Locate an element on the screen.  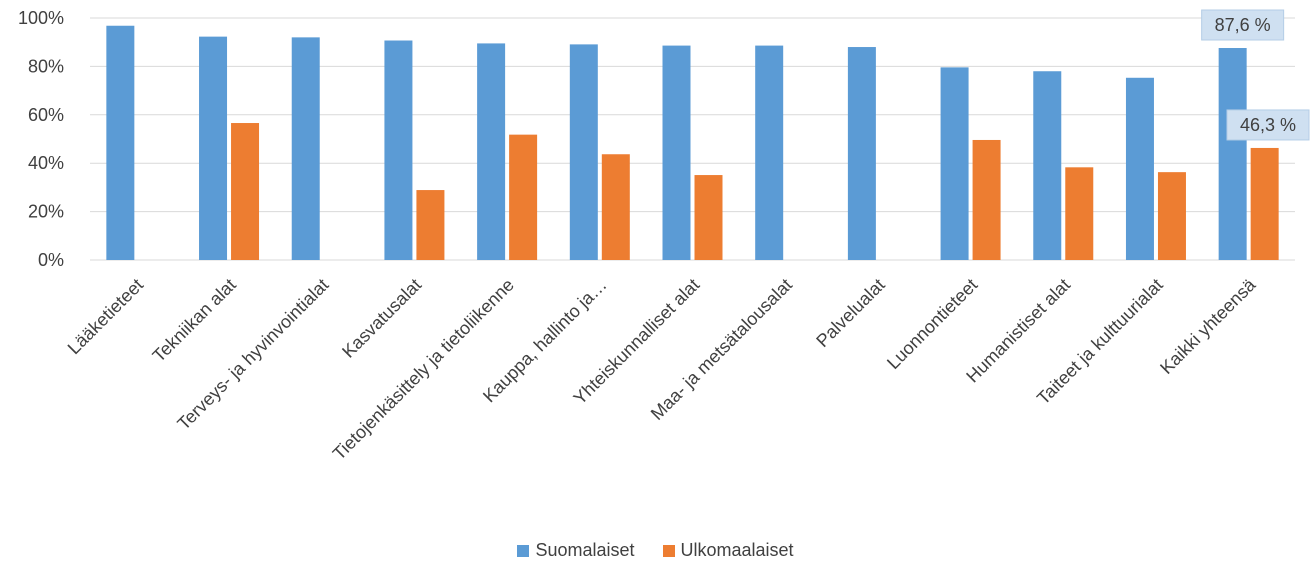
legend-item-series-2: Ulkomaalaiset is located at coordinates (728, 550).